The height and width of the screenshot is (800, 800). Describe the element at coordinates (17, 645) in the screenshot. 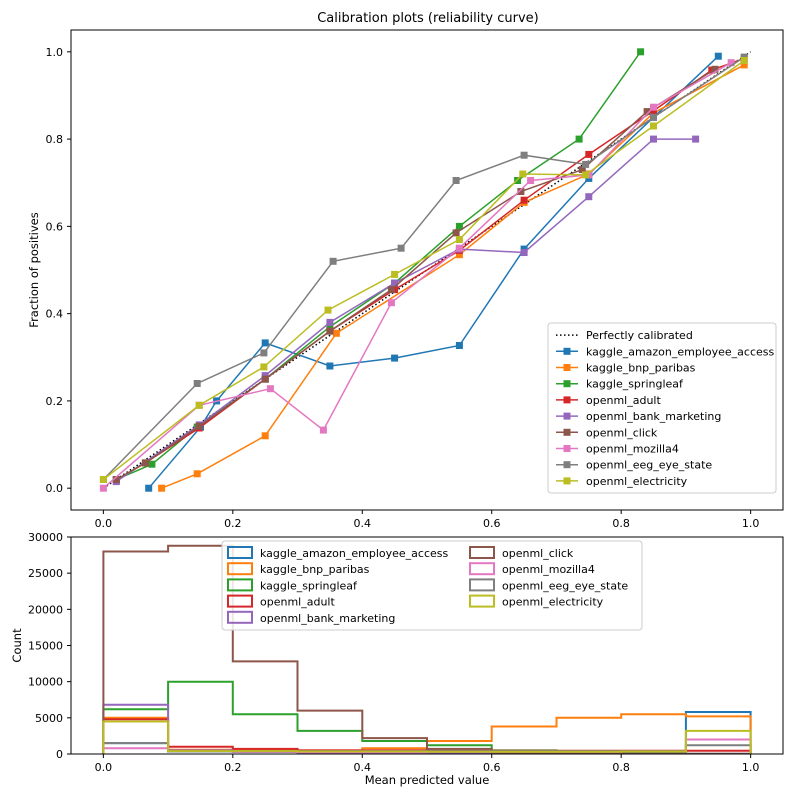

I see `y-axis-label: Count` at that location.